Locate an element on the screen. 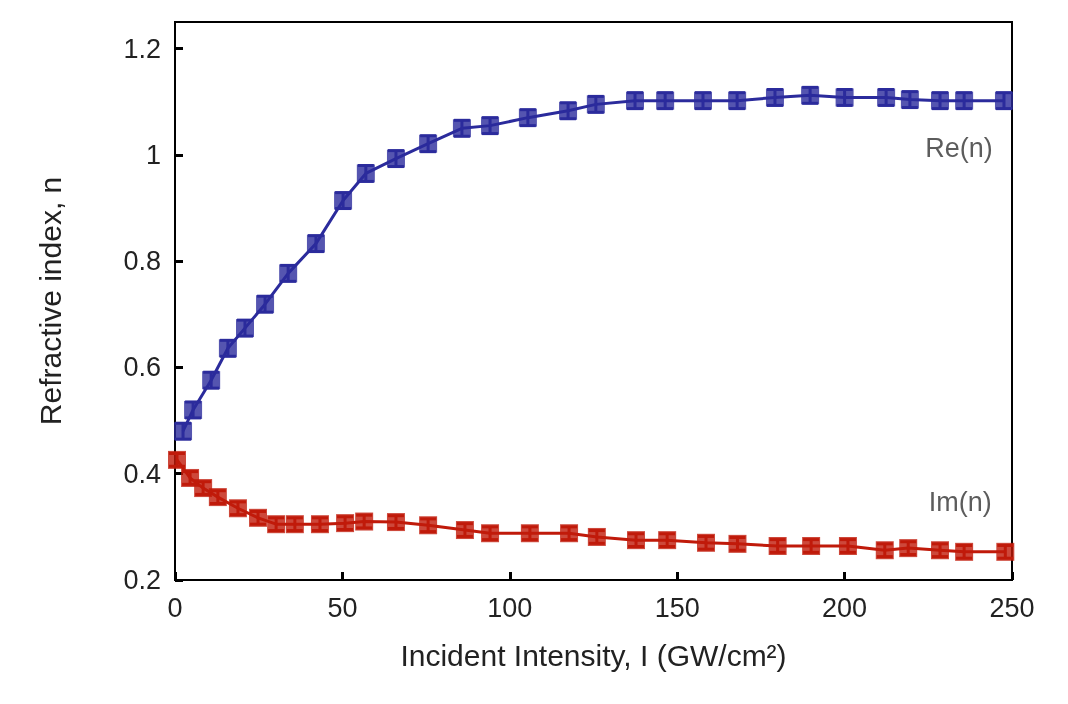 This screenshot has width=1068, height=704. x-tick-label: 50 is located at coordinates (342, 607).